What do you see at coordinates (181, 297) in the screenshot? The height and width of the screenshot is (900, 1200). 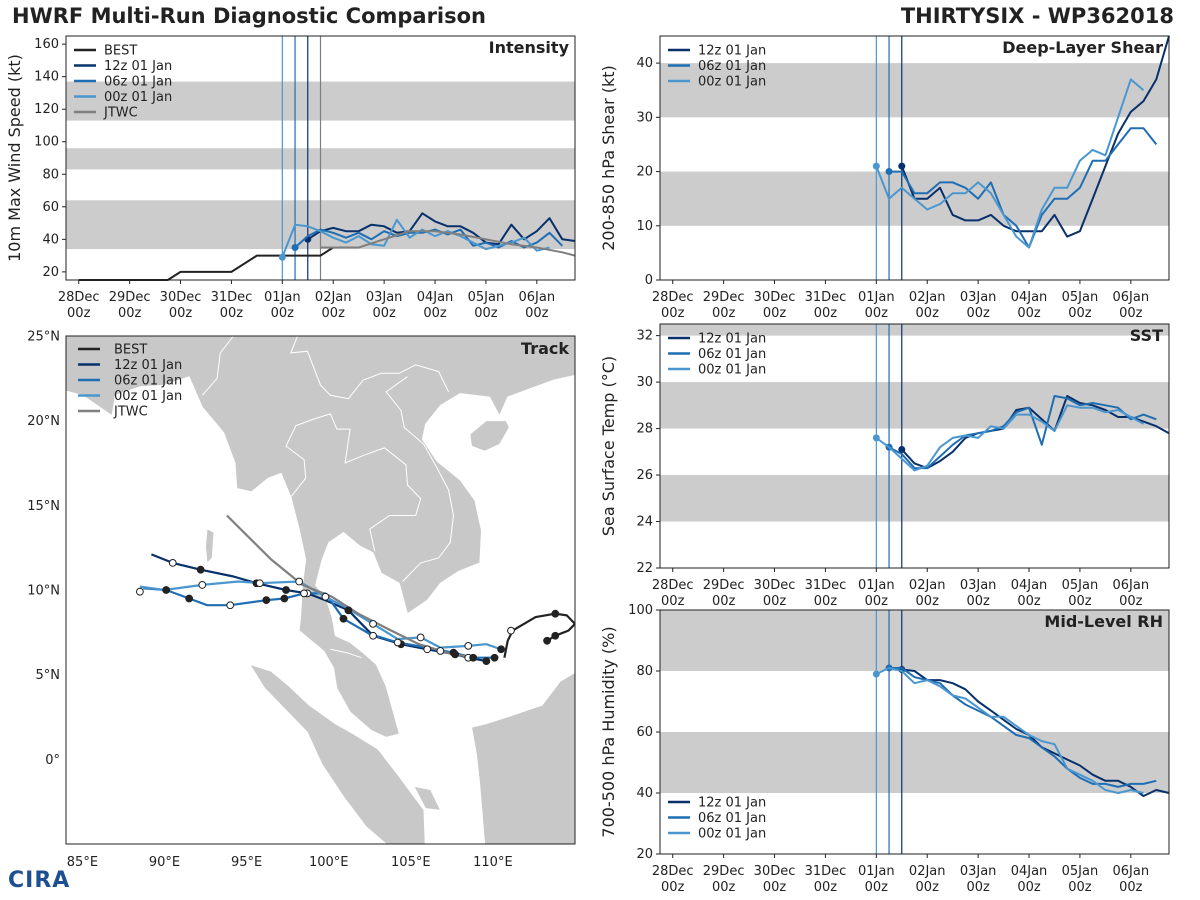 I see `intensity-xtick-label: 30Dec` at bounding box center [181, 297].